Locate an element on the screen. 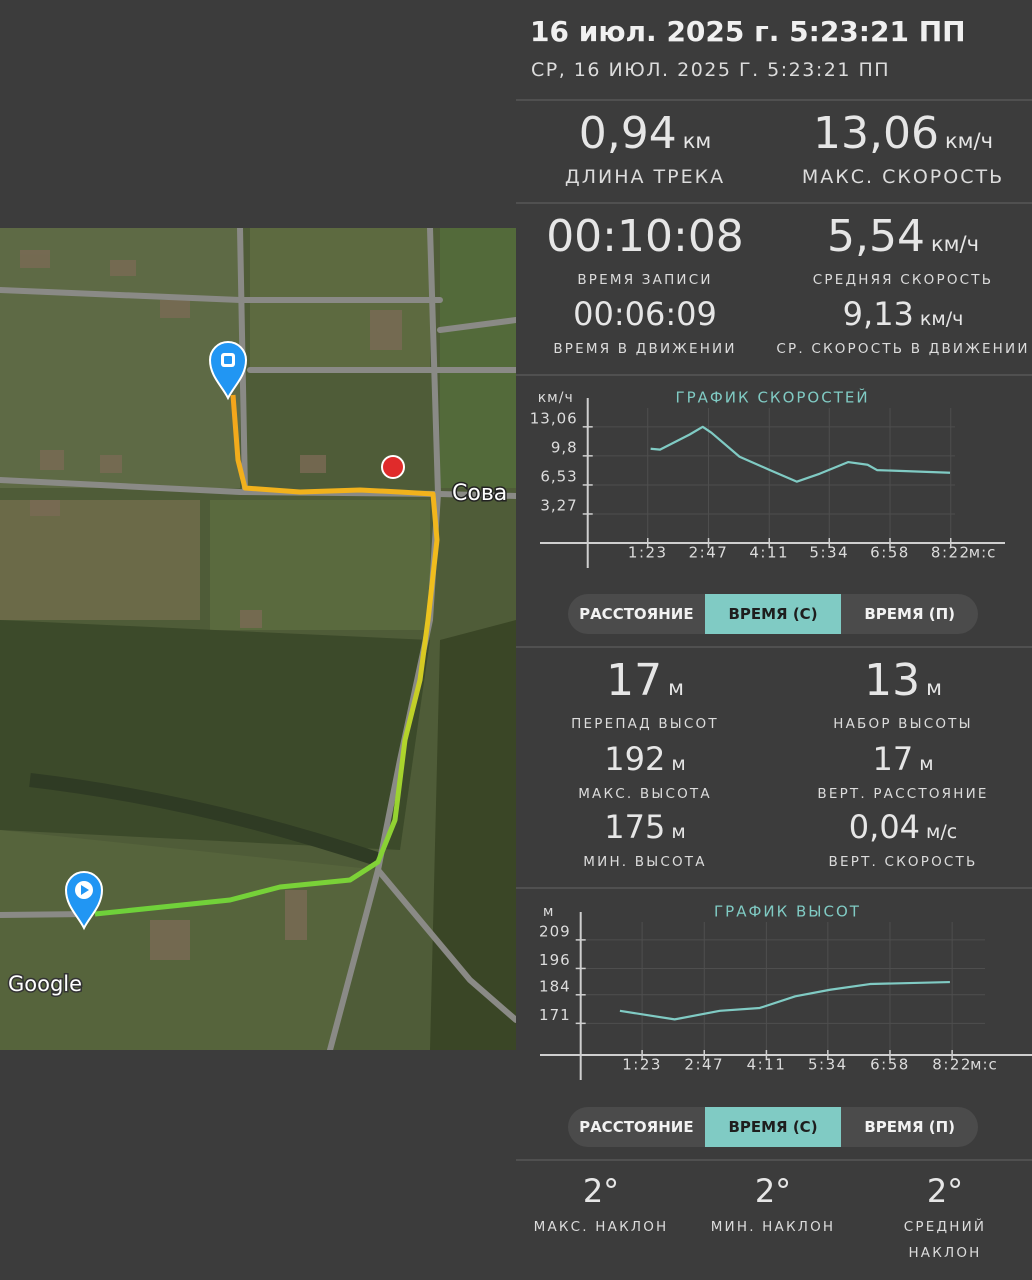 This screenshot has height=1280, width=1032. stat-label: ПЕРЕПАД ВЫСОТ is located at coordinates (645, 724).